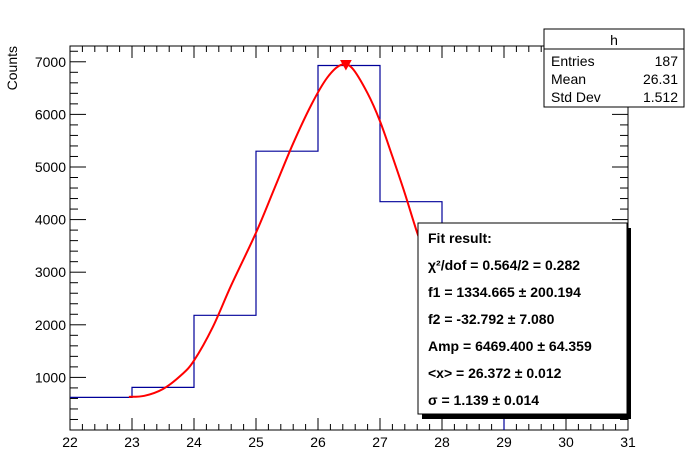 The image size is (698, 476). What do you see at coordinates (628, 442) in the screenshot?
I see `x-tick-label: 31` at bounding box center [628, 442].